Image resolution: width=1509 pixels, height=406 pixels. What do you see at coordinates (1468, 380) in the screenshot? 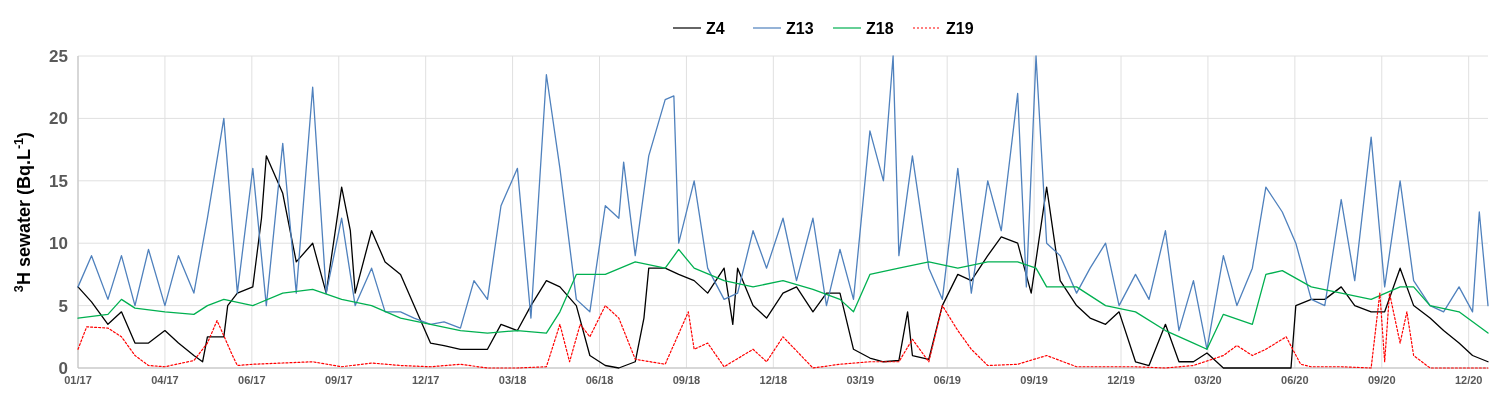
I see `x-tick-label: 12/20` at bounding box center [1468, 380].